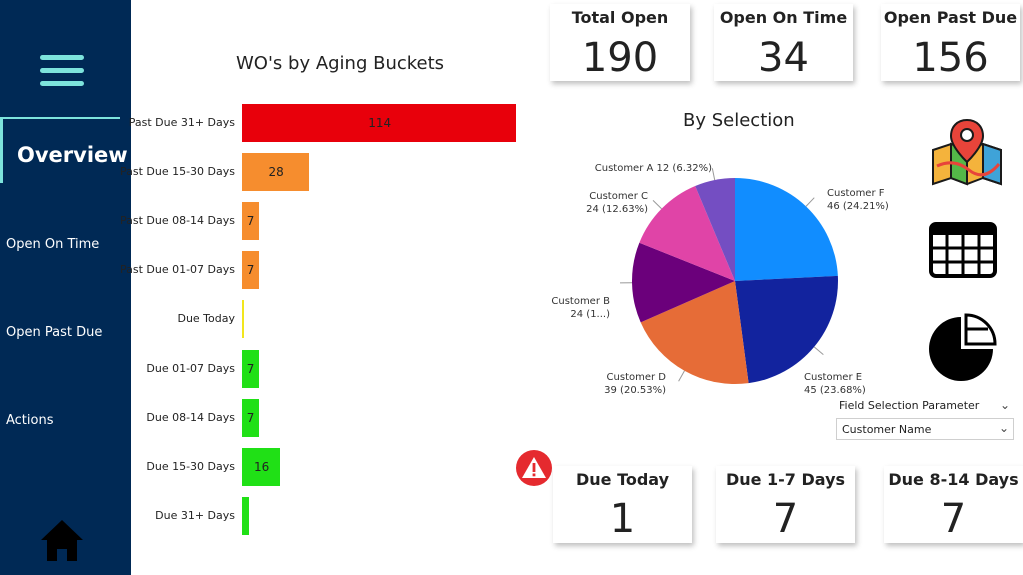  What do you see at coordinates (1005, 405) in the screenshot?
I see `slicer-collapse-chevron-icon: ⌄` at bounding box center [1005, 405].